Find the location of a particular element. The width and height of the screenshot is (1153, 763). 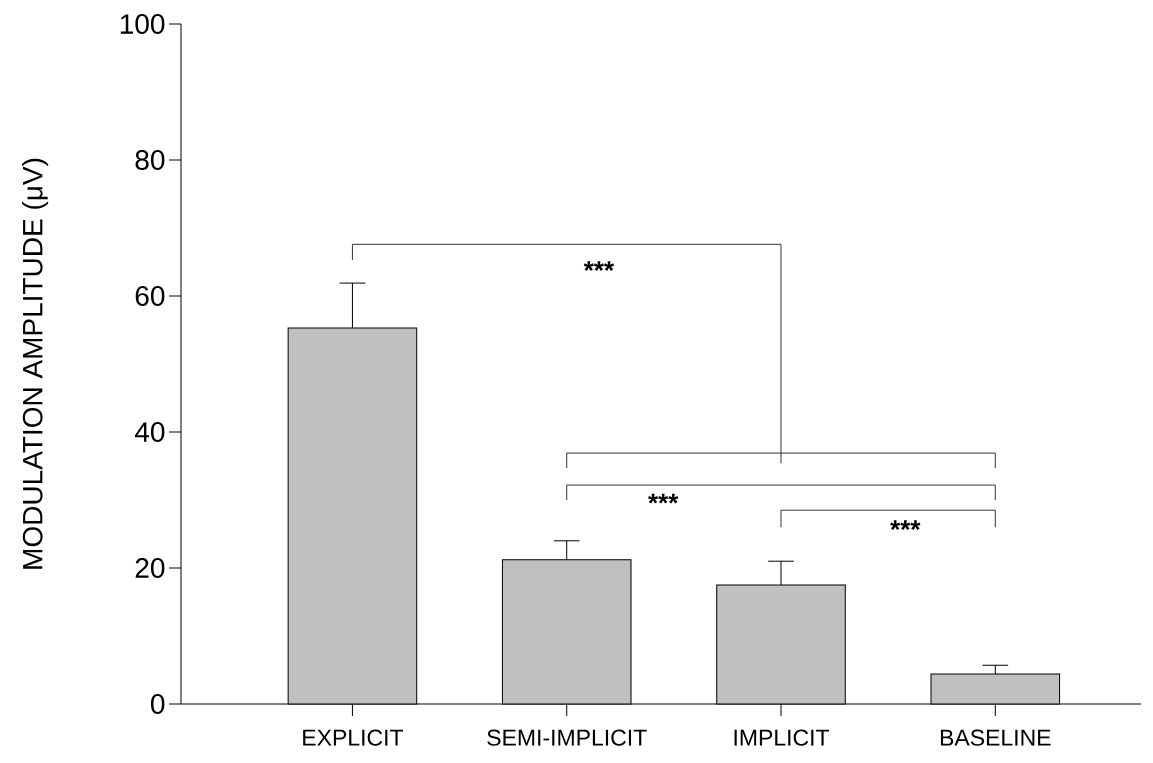

y-tick-label: 40 is located at coordinates (149, 432).